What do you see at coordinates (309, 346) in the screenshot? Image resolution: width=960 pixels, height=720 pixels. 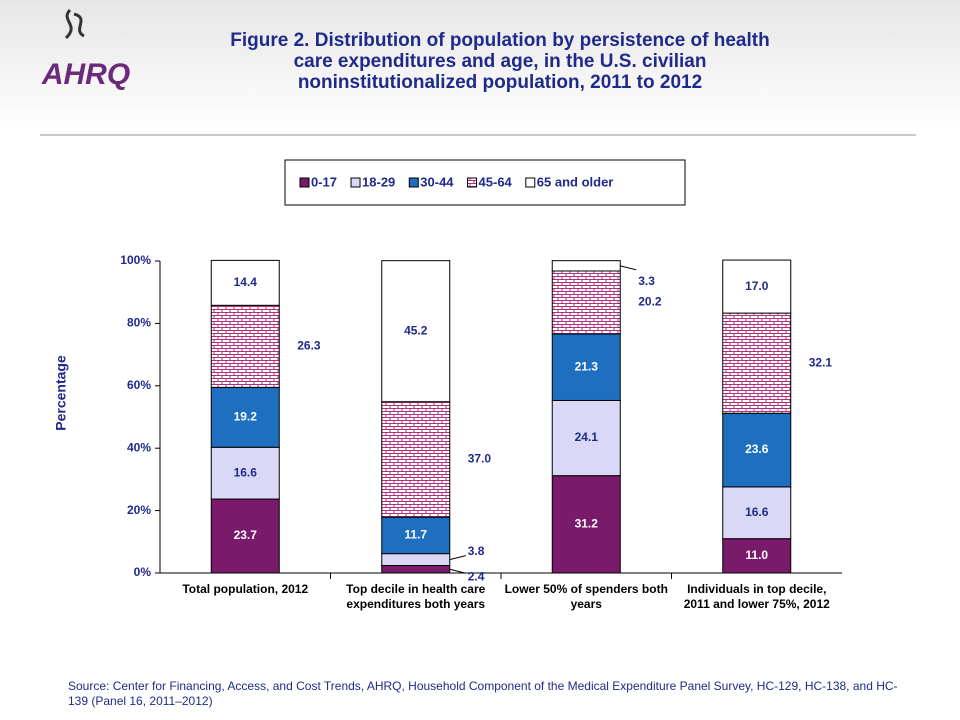 I see `value-label: 26.3` at bounding box center [309, 346].